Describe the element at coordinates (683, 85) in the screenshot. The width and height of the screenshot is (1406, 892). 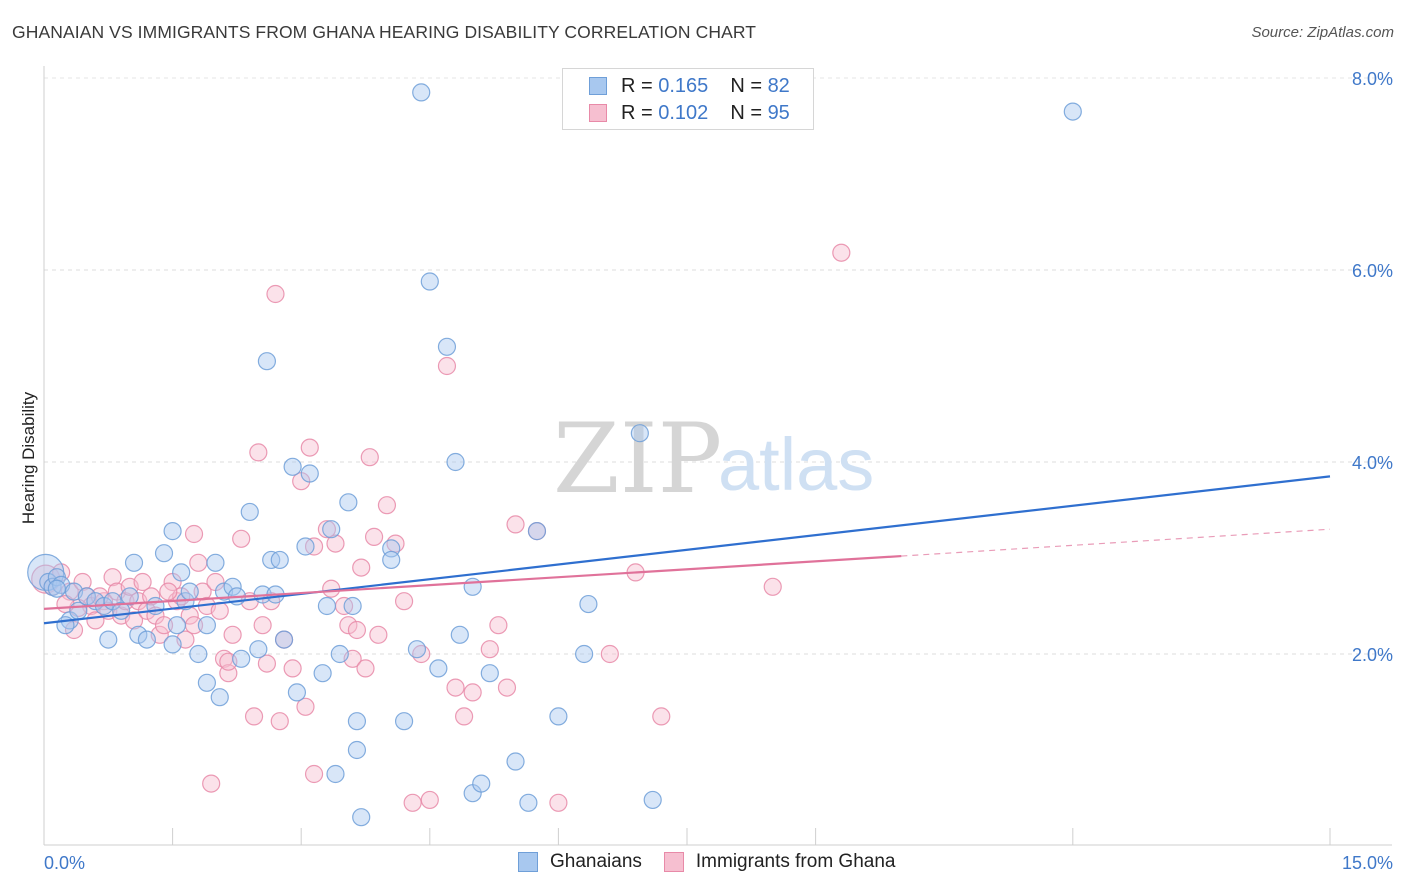
I see `legend-r-value: 0.165` at that location.